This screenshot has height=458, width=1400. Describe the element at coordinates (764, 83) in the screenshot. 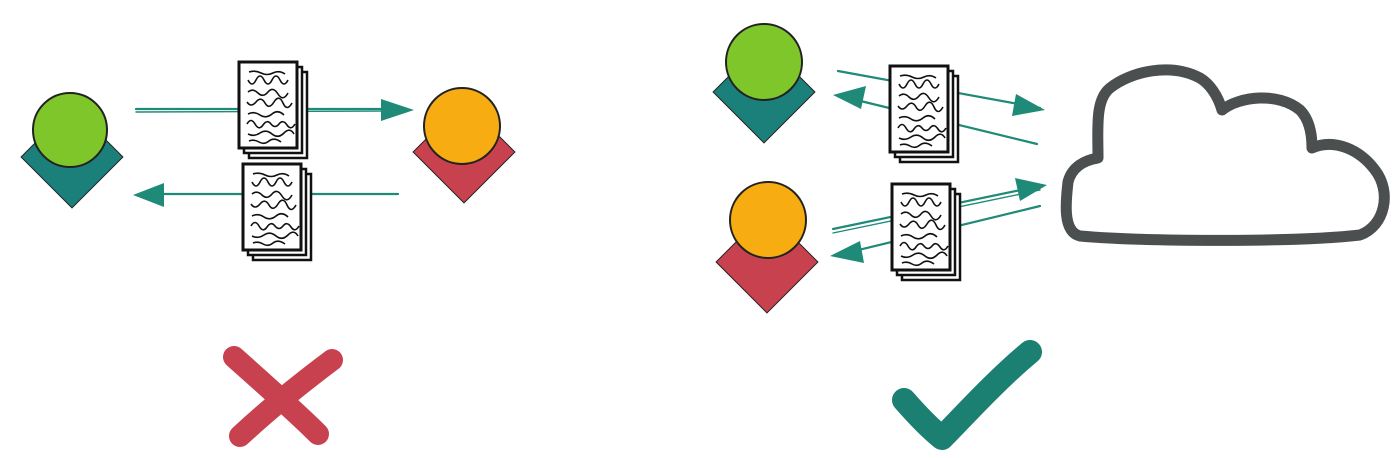

I see `right-green-user` at that location.